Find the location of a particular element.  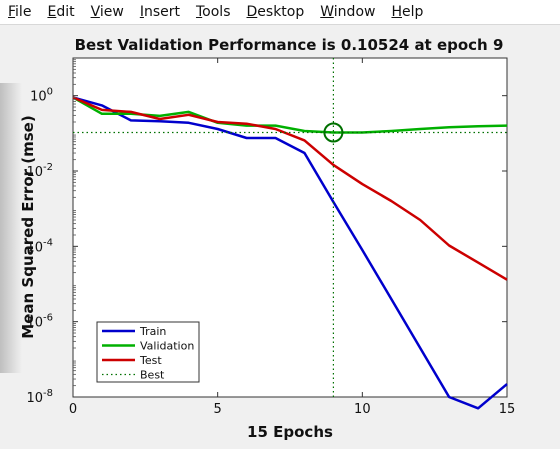

menu-window-label: Window is located at coordinates (348, 12).